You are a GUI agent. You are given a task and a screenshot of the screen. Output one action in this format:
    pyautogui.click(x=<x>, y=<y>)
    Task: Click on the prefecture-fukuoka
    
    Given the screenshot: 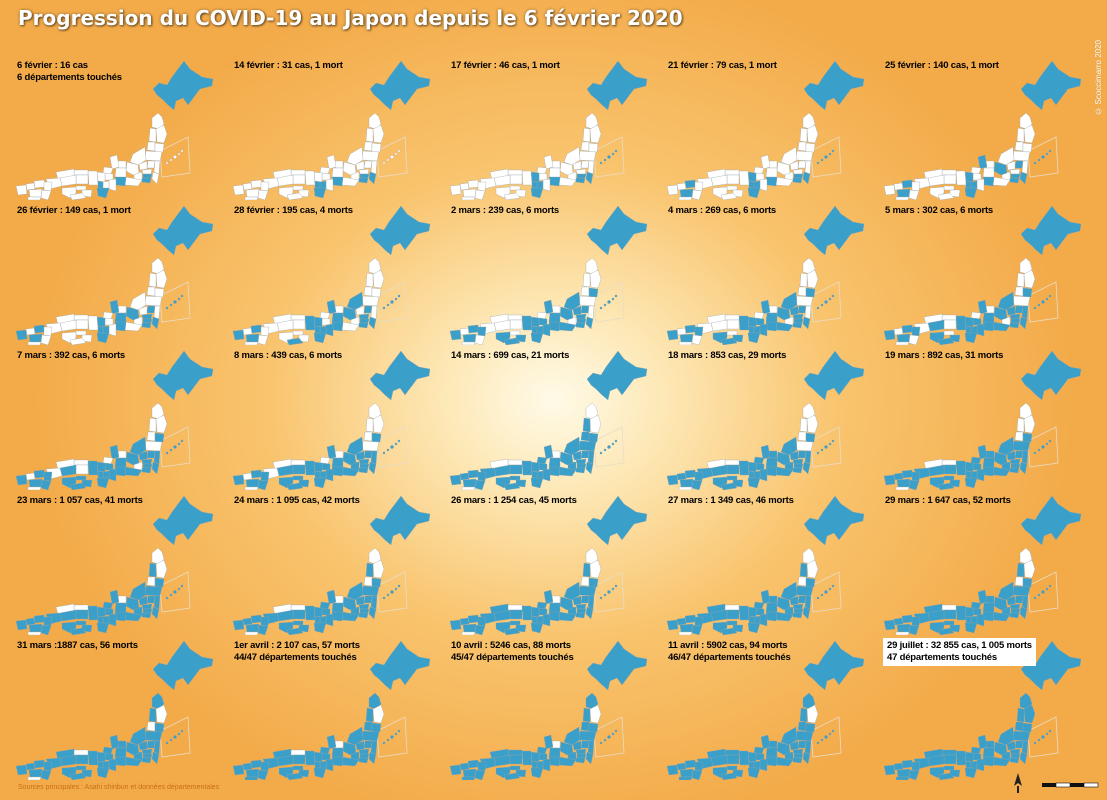 What is the action you would take?
    pyautogui.click(x=690, y=184)
    